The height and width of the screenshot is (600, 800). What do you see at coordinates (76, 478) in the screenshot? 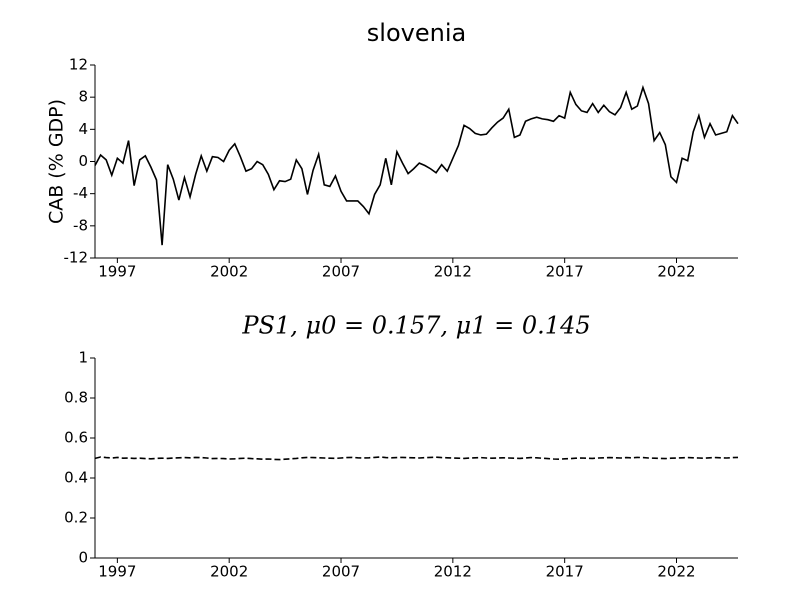
I see `y-tick-label: 0.4` at bounding box center [76, 478].